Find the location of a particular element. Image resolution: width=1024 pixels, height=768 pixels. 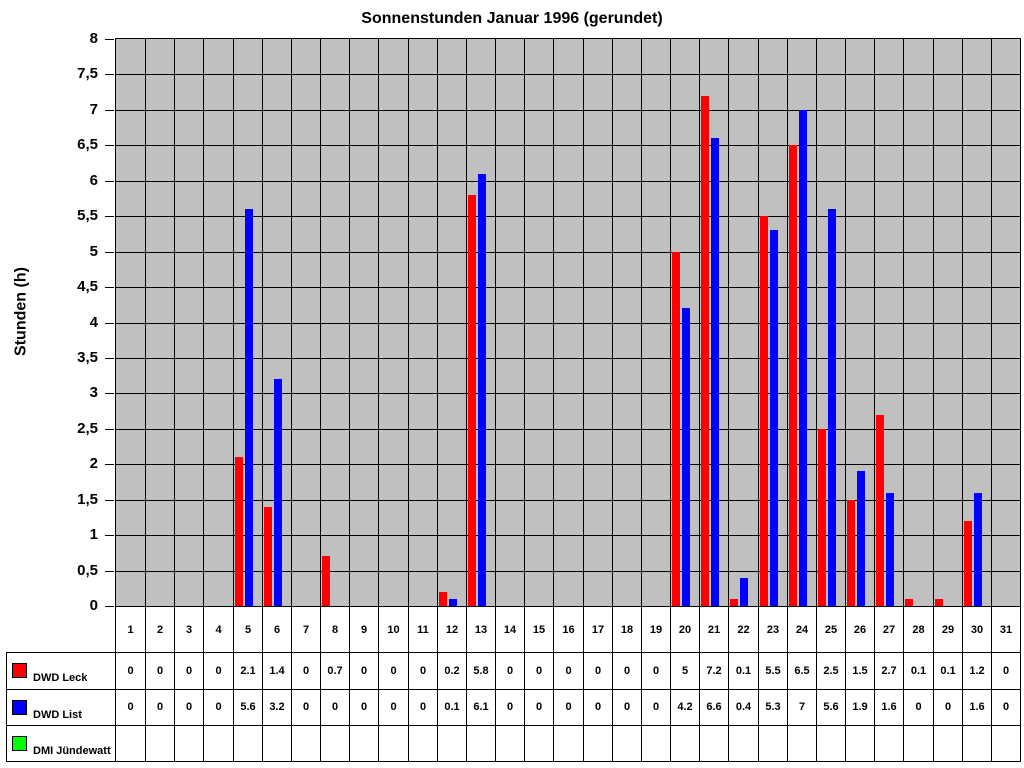

value-cell: 5.3 is located at coordinates (773, 707).